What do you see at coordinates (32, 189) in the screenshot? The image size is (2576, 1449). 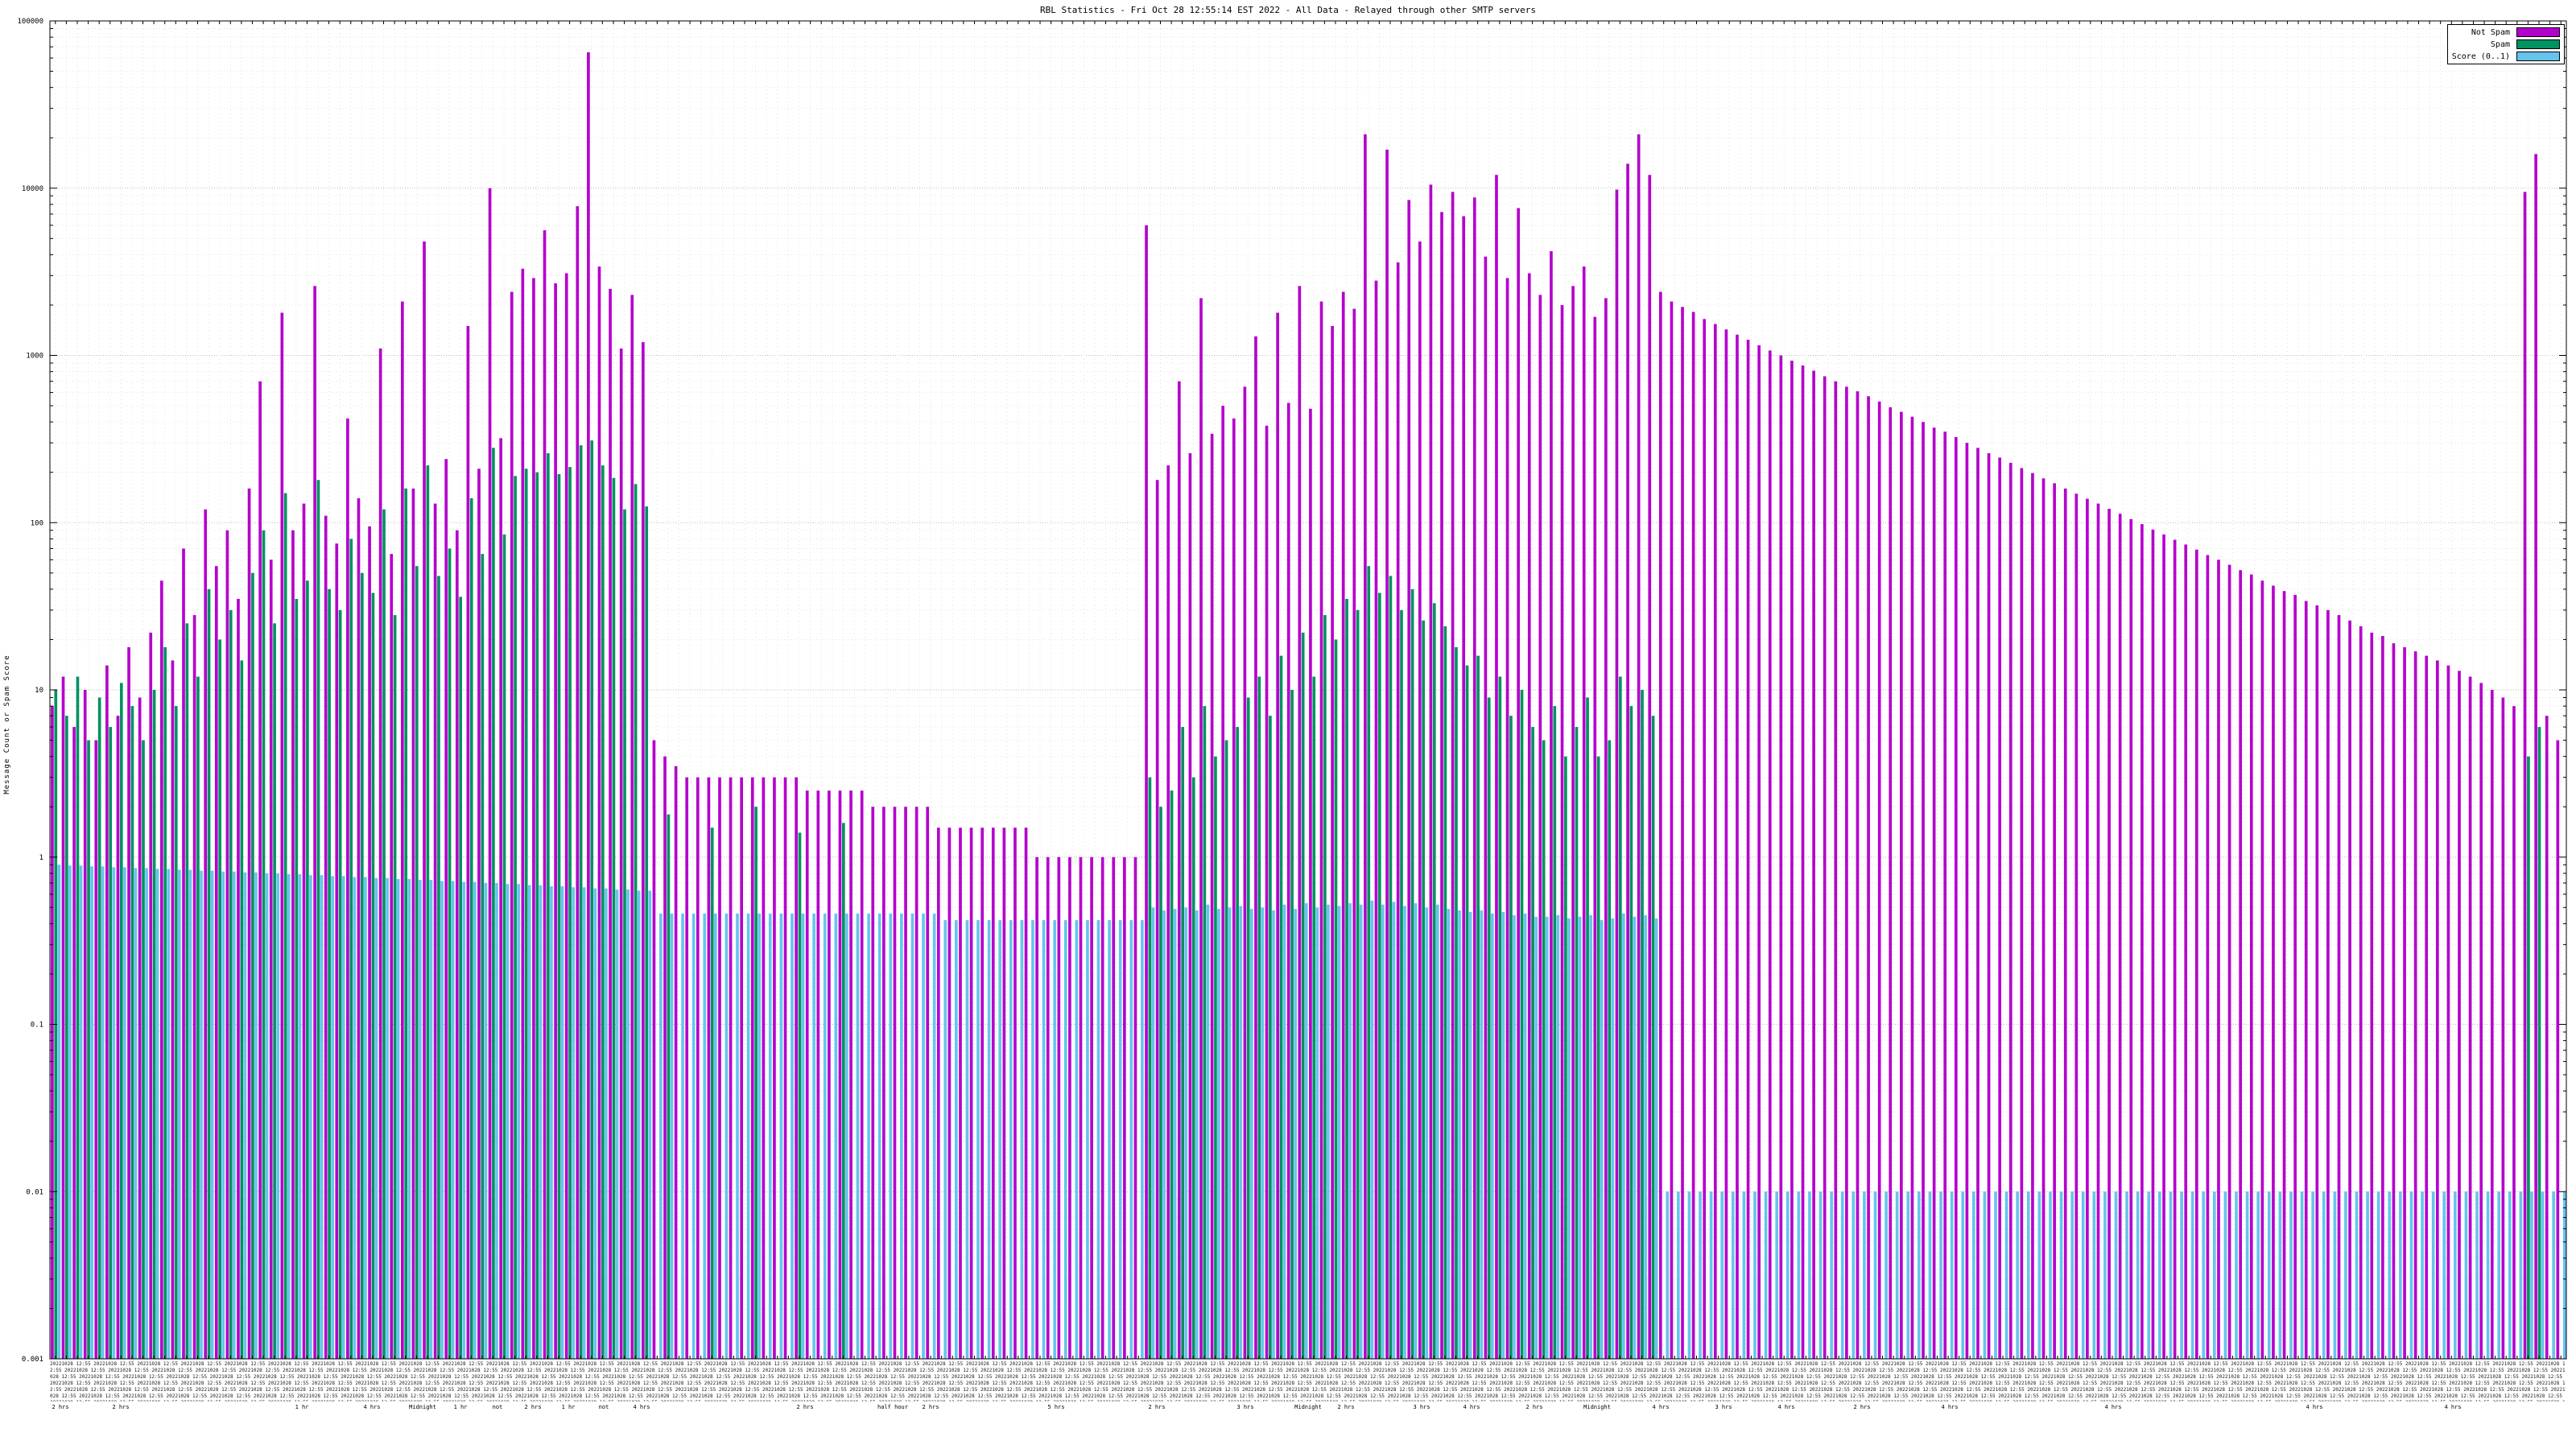 I see `y-tick-label: 10000` at bounding box center [32, 189].